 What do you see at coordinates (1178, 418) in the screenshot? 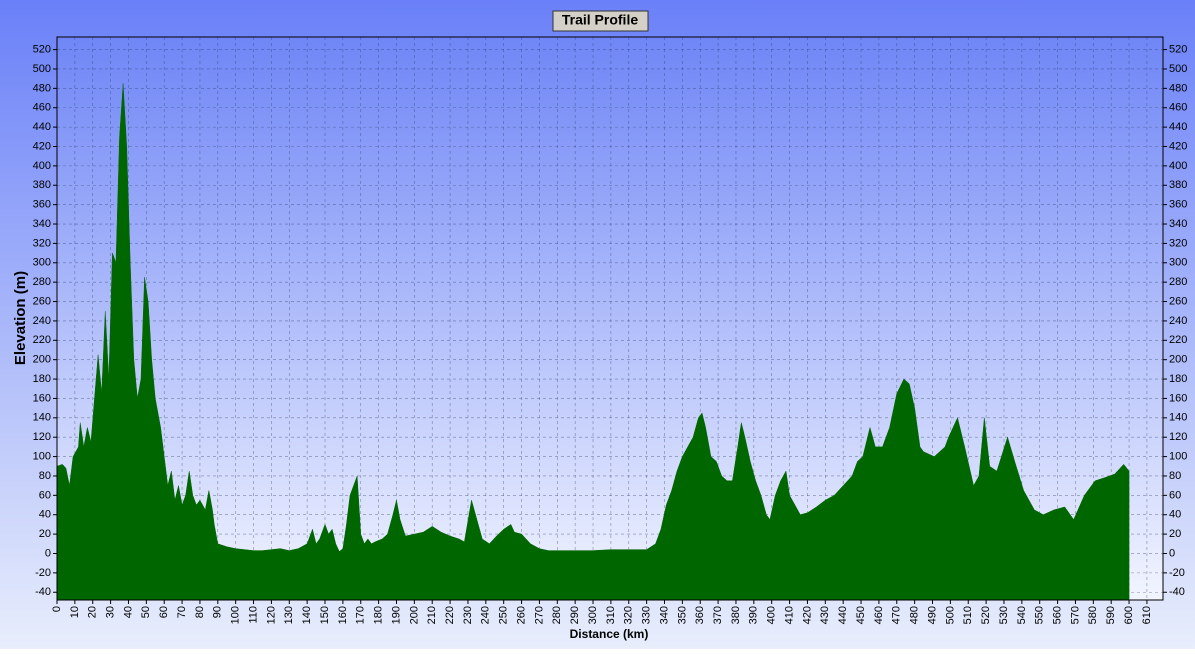
I see `y2-tick-label: 140` at bounding box center [1178, 418].